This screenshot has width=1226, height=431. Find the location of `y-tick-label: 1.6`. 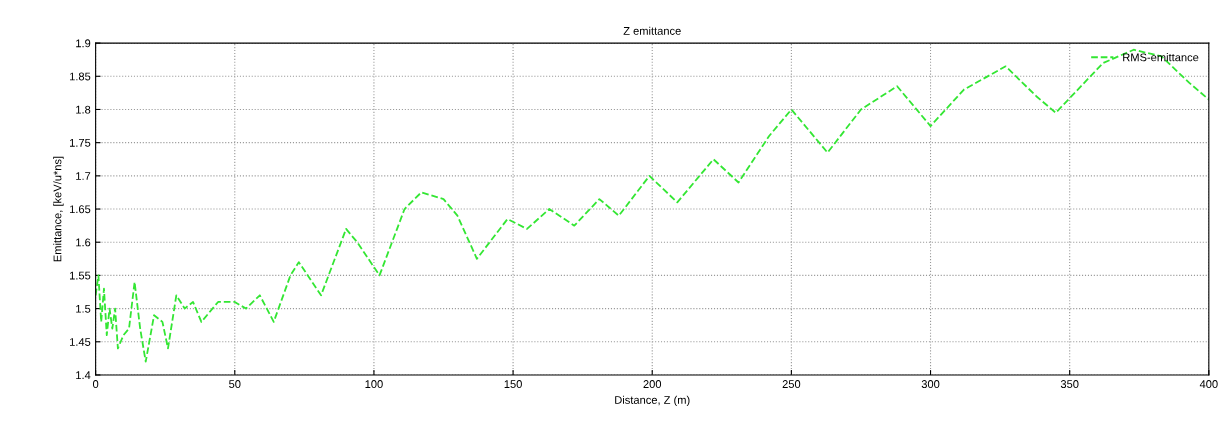

y-tick-label: 1.6 is located at coordinates (83, 242).